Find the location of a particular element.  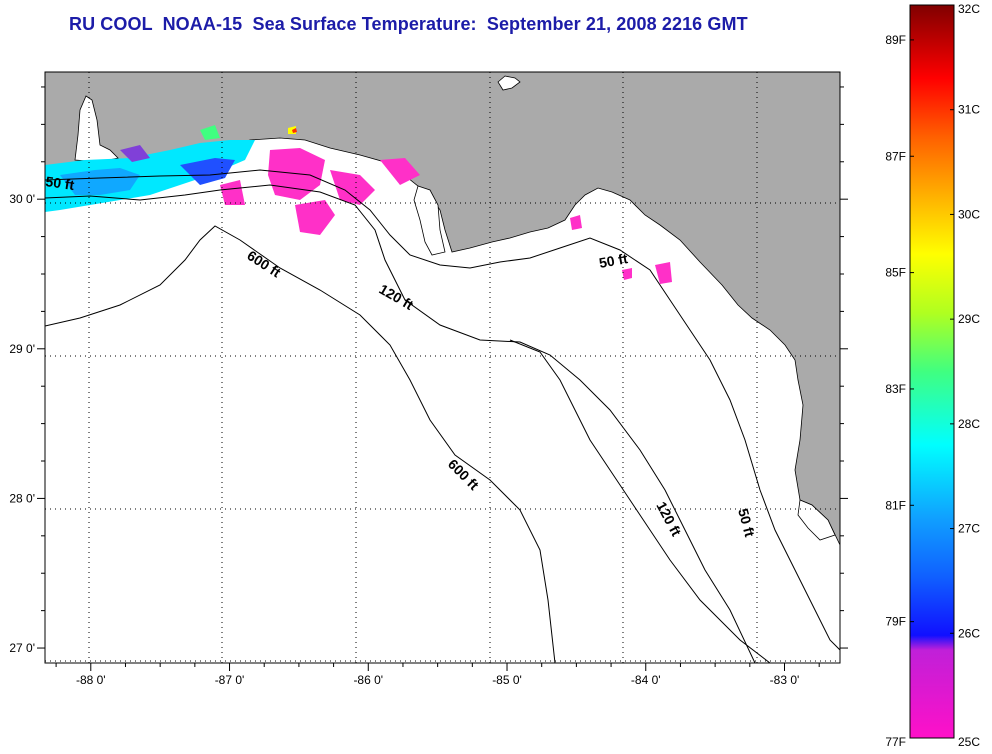

island is located at coordinates (509, 83).